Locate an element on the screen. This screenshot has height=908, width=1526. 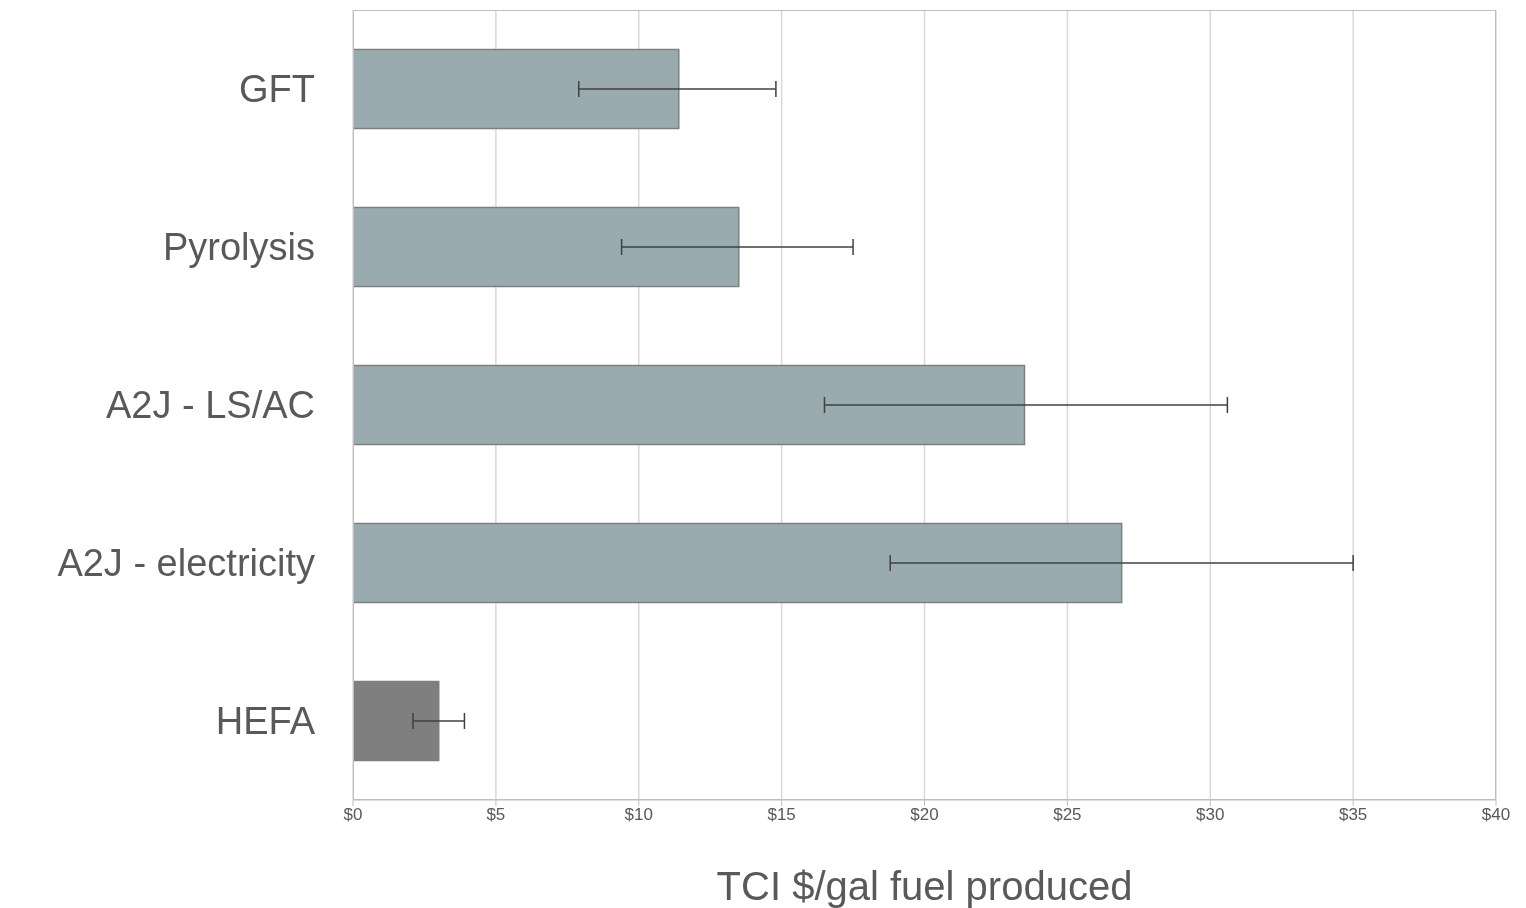
x-tick-label: $25 is located at coordinates (1067, 815).